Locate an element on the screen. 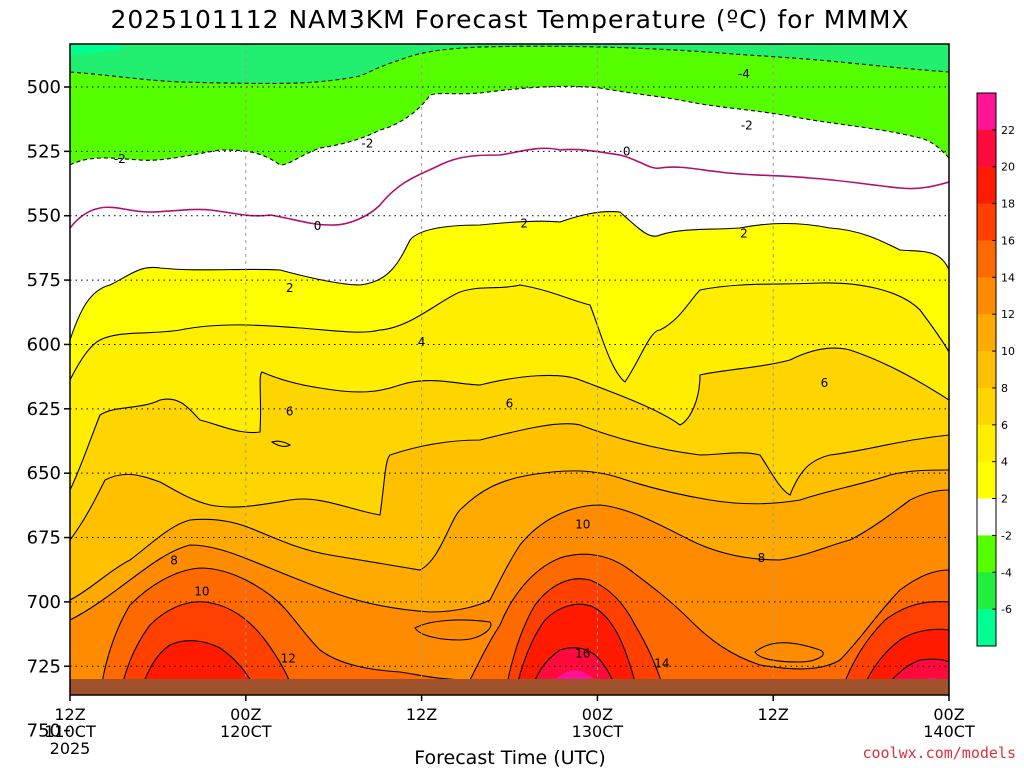 The height and width of the screenshot is (768, 1024). contour-label: 4 is located at coordinates (422, 342).